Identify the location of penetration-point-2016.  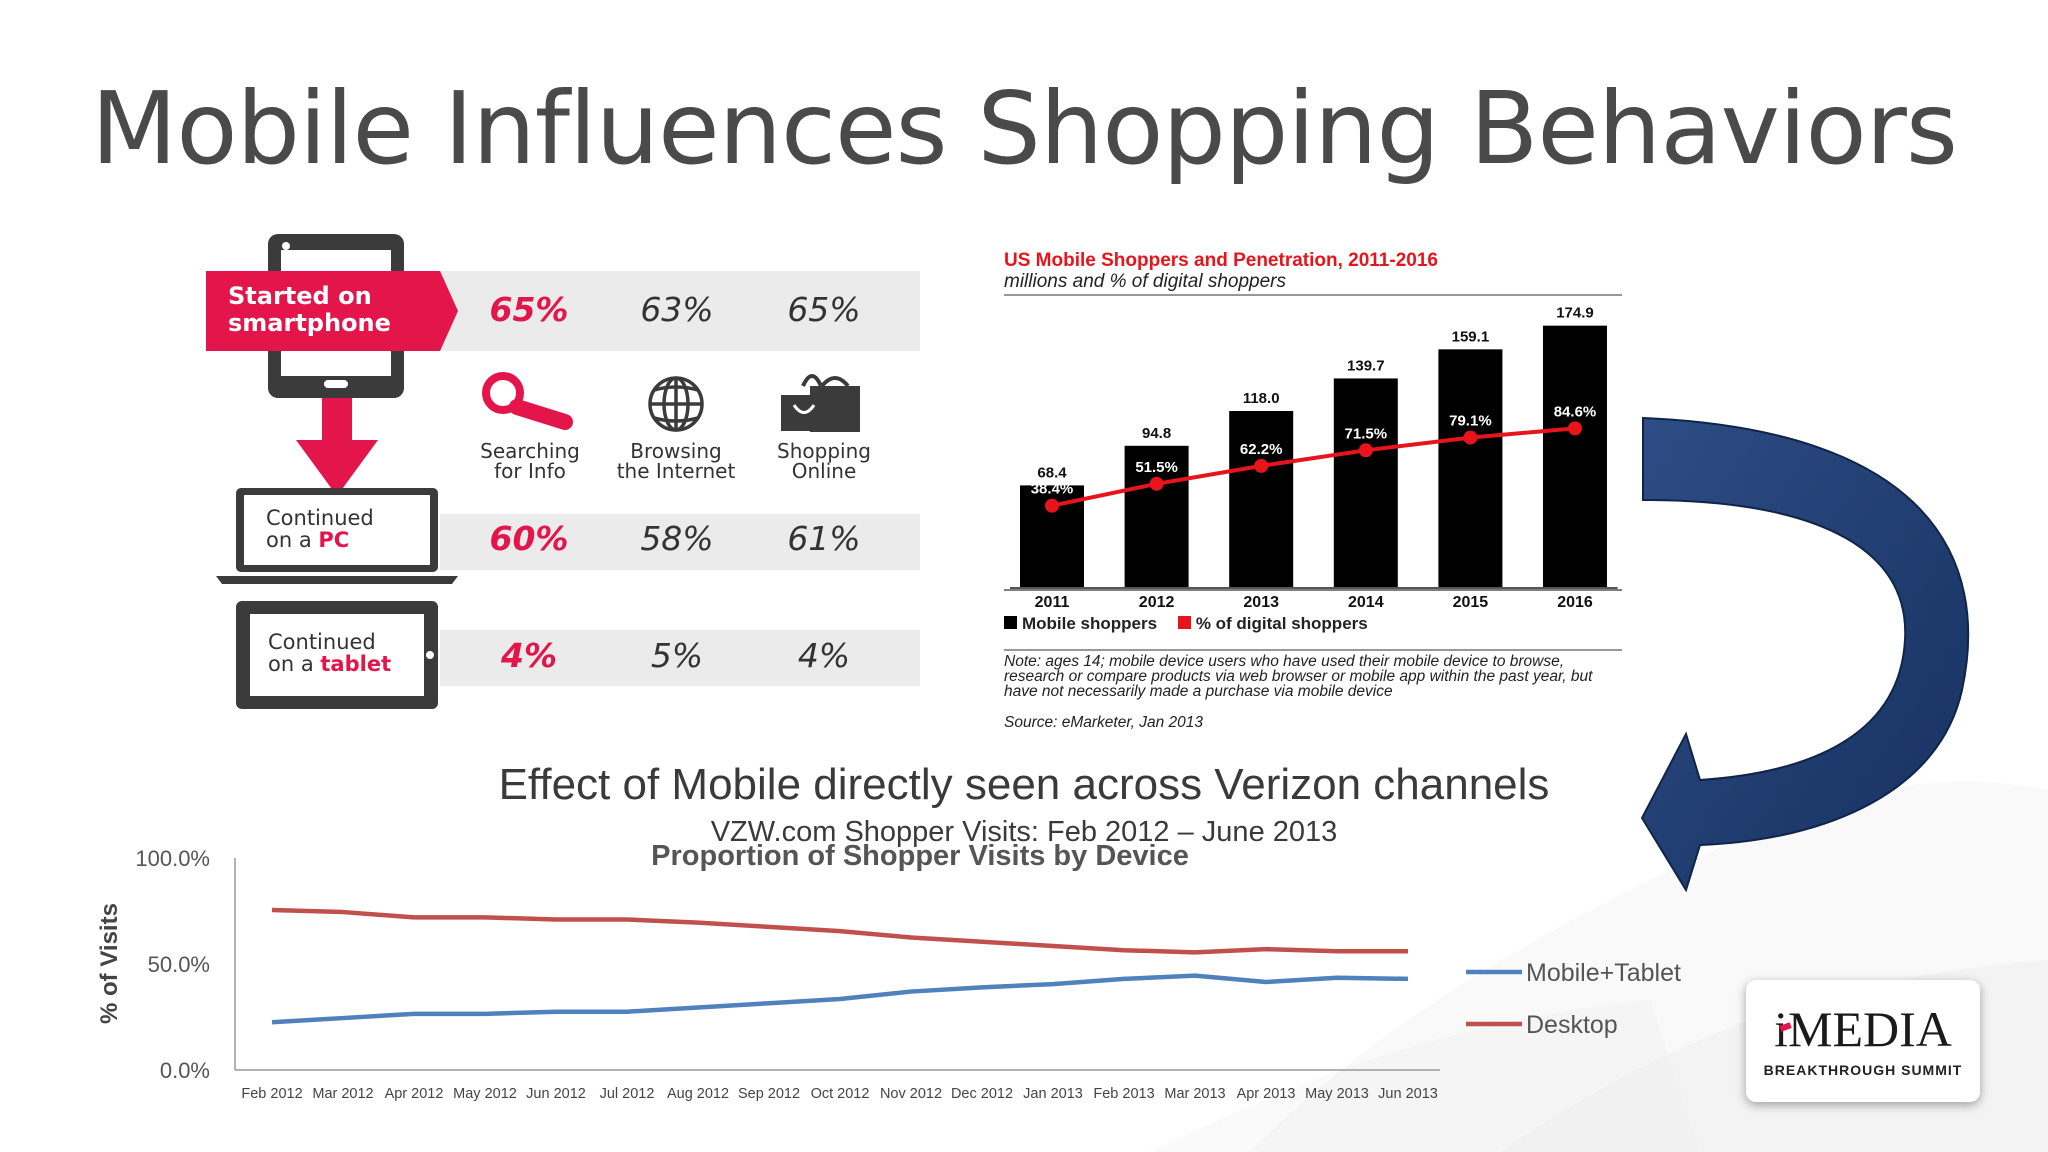
(1575, 428).